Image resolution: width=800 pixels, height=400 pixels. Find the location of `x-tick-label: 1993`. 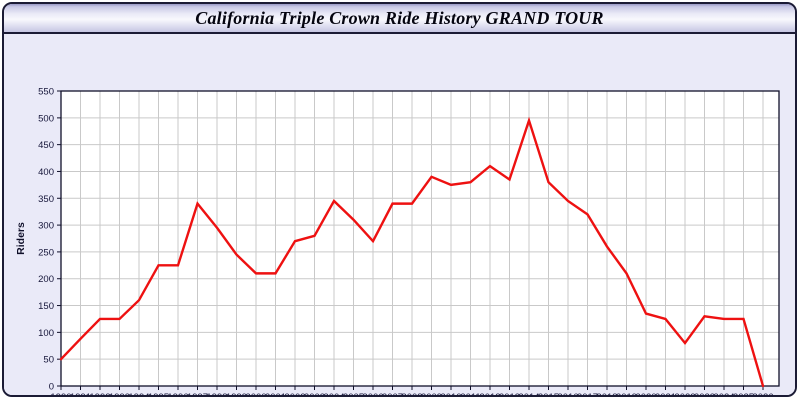

x-tick-label: 1993 is located at coordinates (119, 394).